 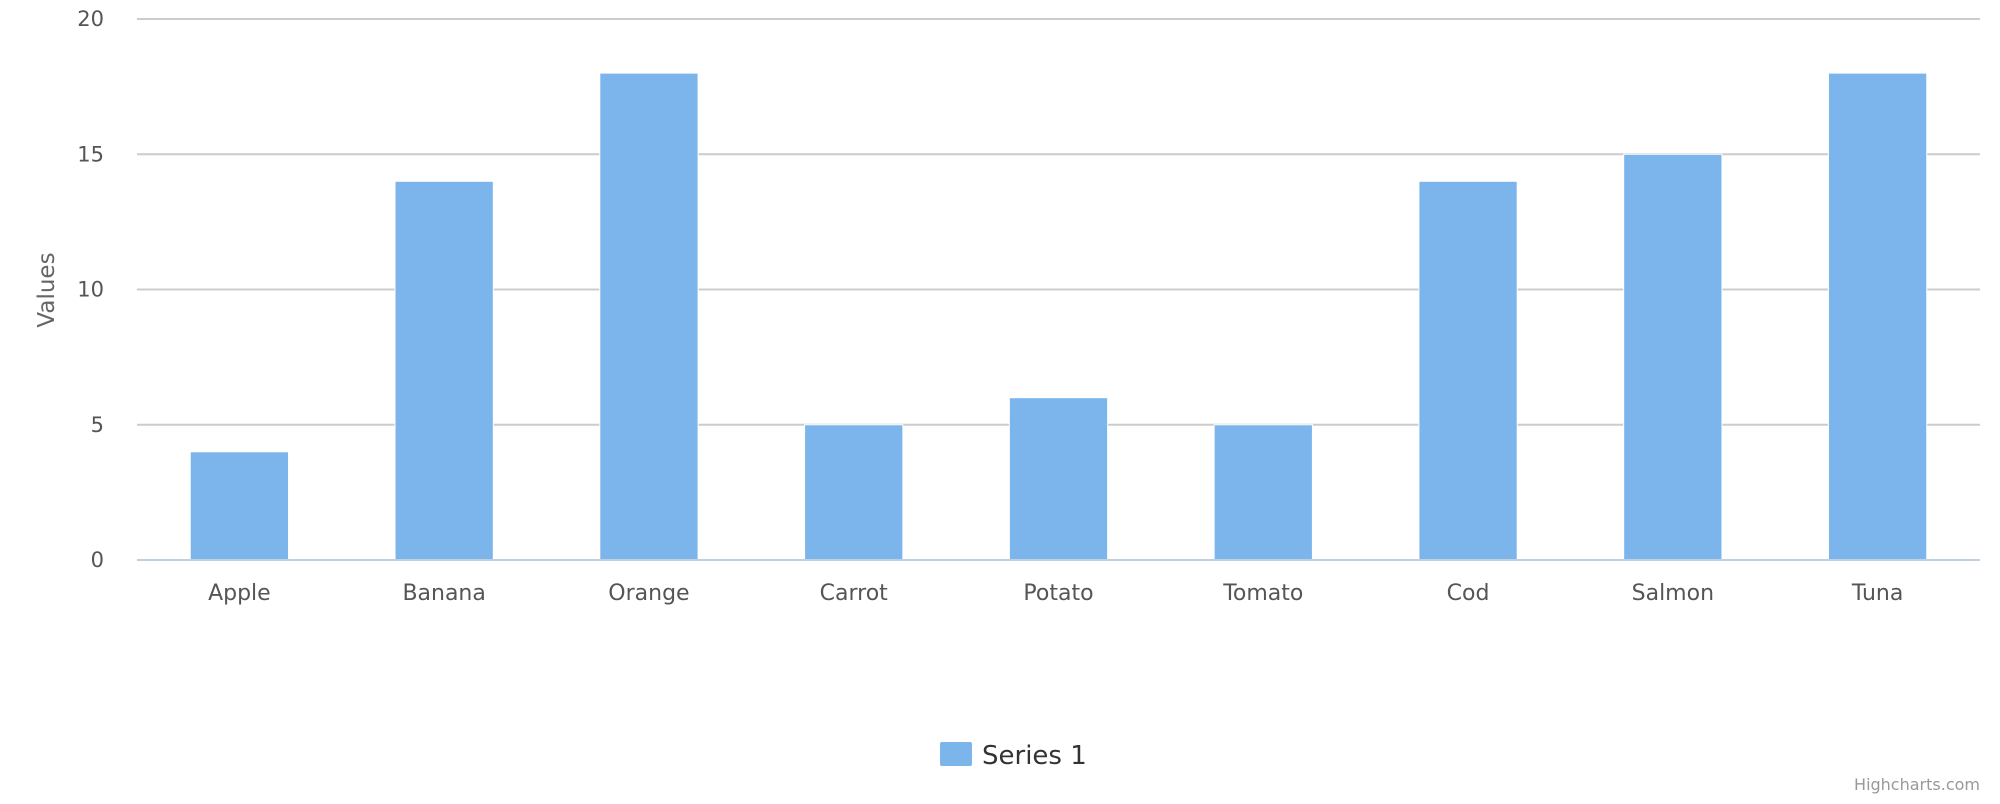 What do you see at coordinates (90, 290) in the screenshot?
I see `y-tick-label: 10` at bounding box center [90, 290].